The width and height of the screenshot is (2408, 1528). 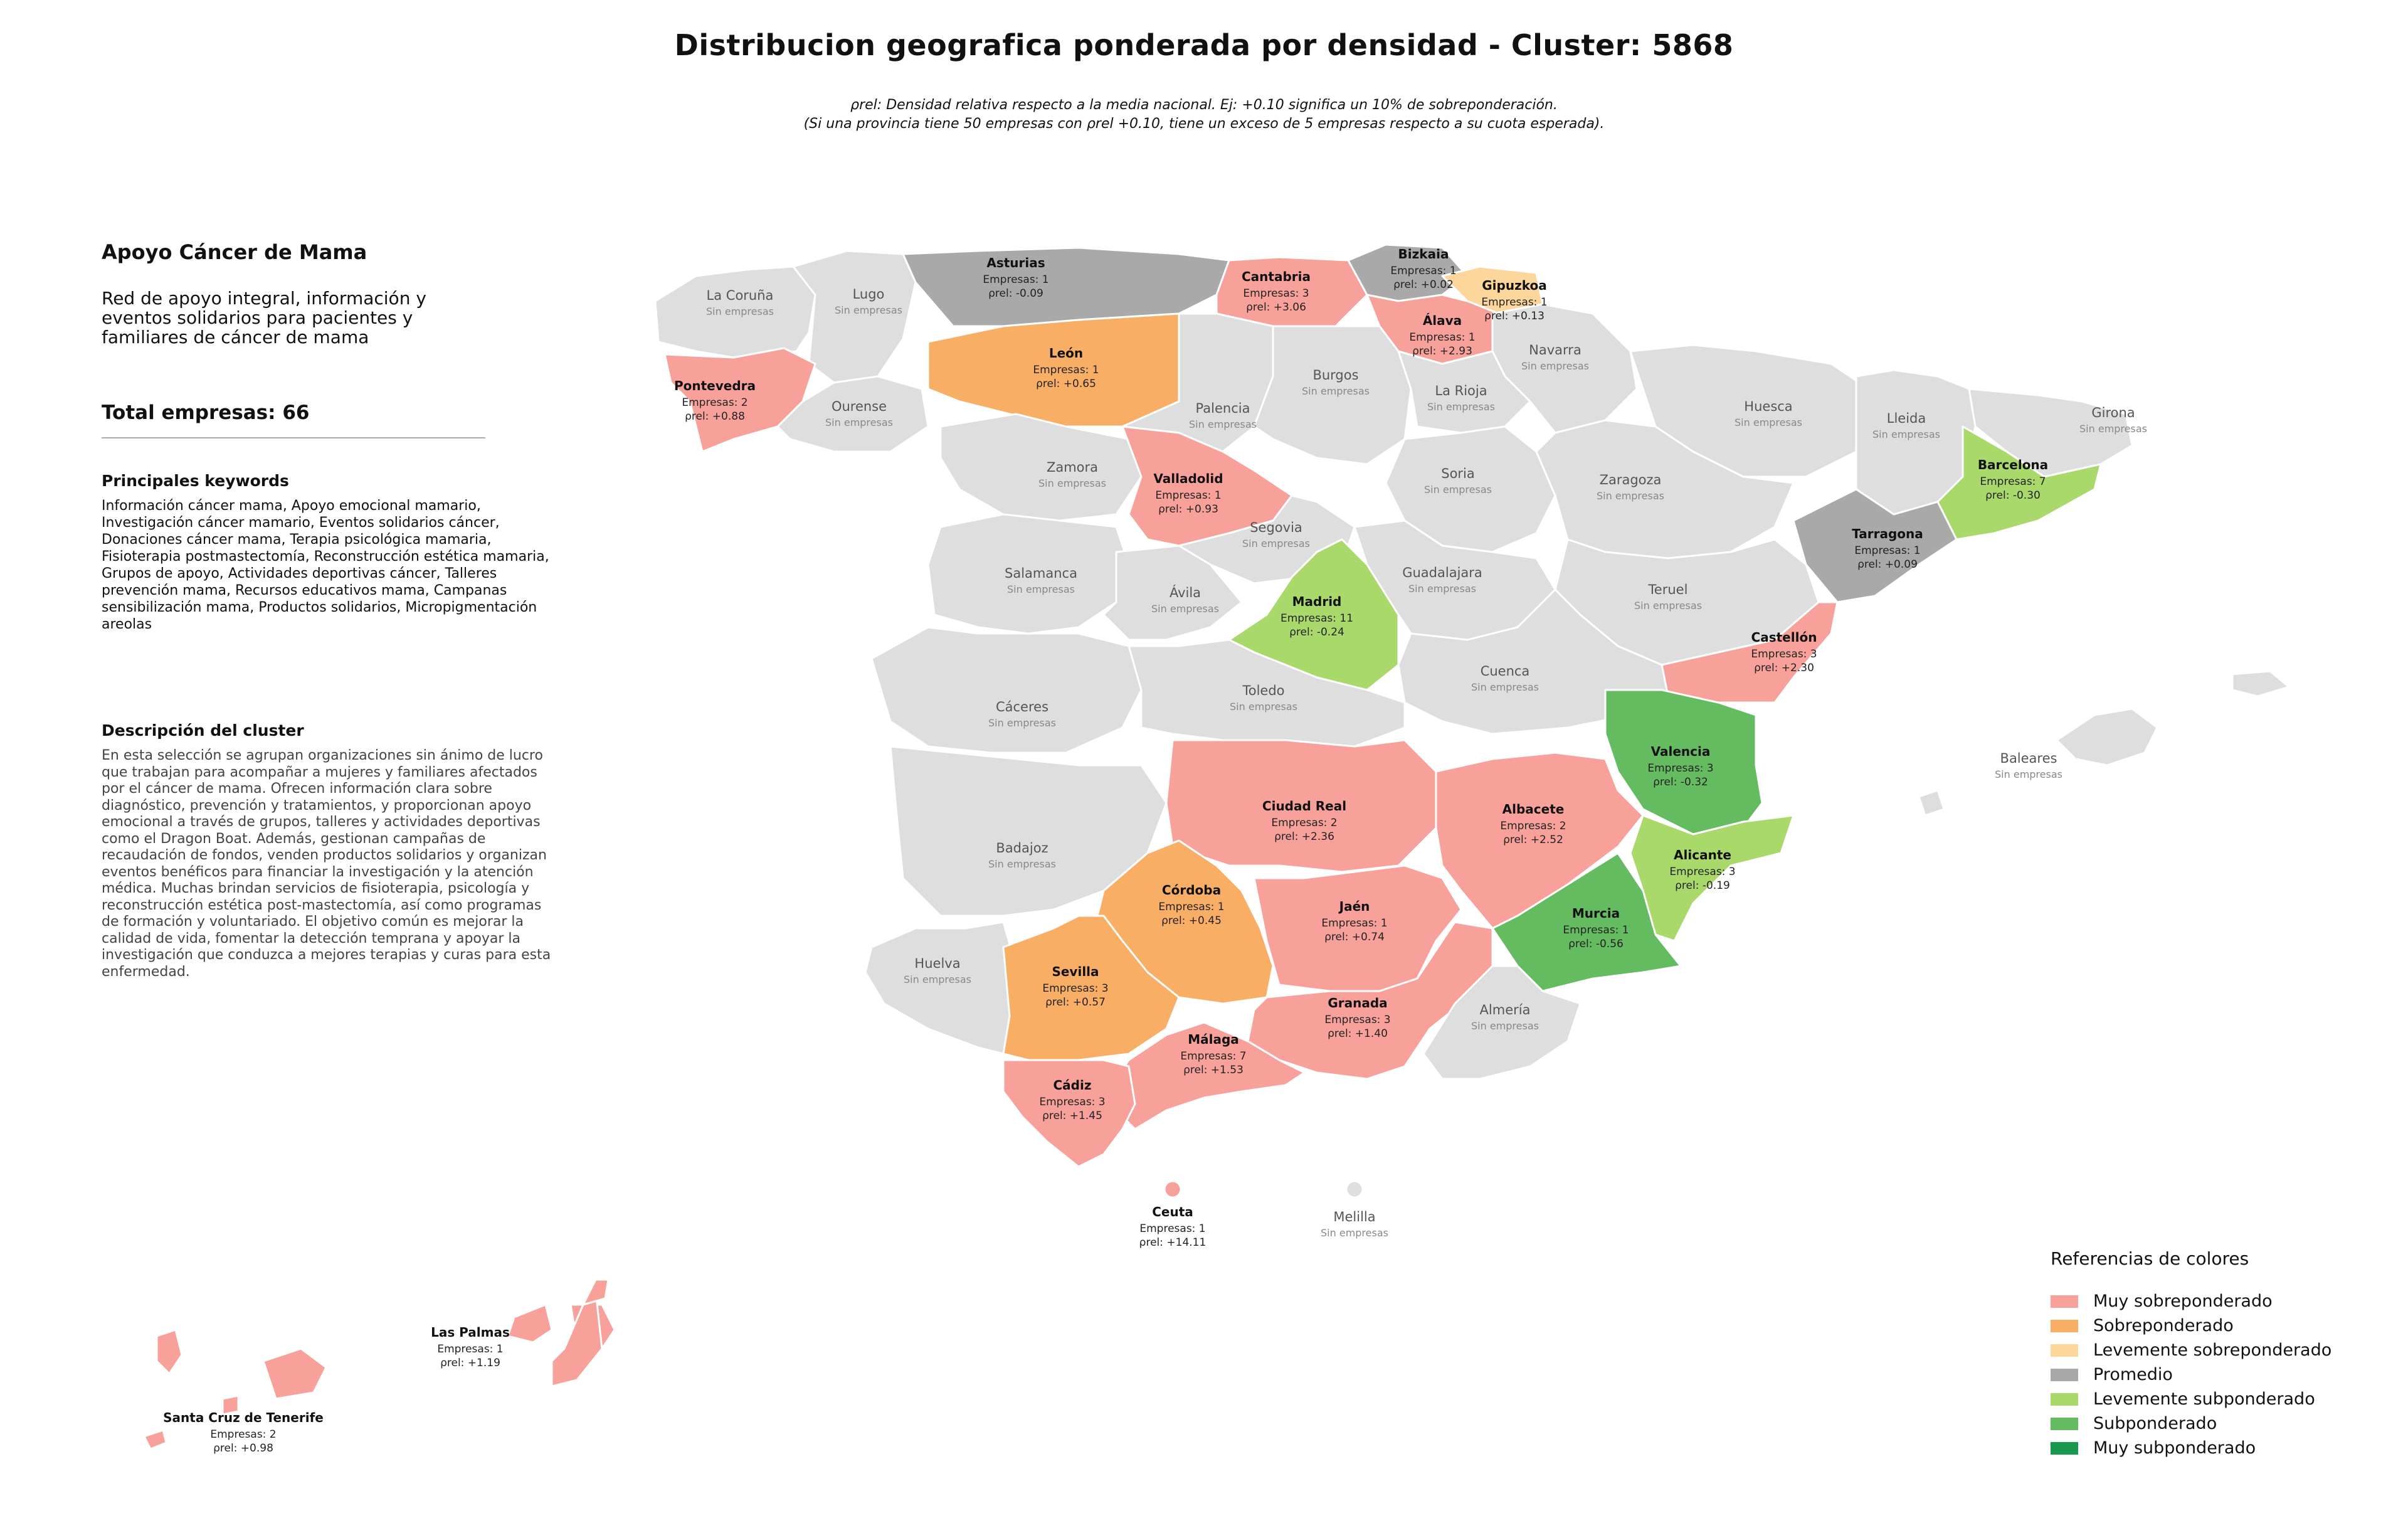 I want to click on empresas-pontevedra: Empresas: 2, so click(x=714, y=402).